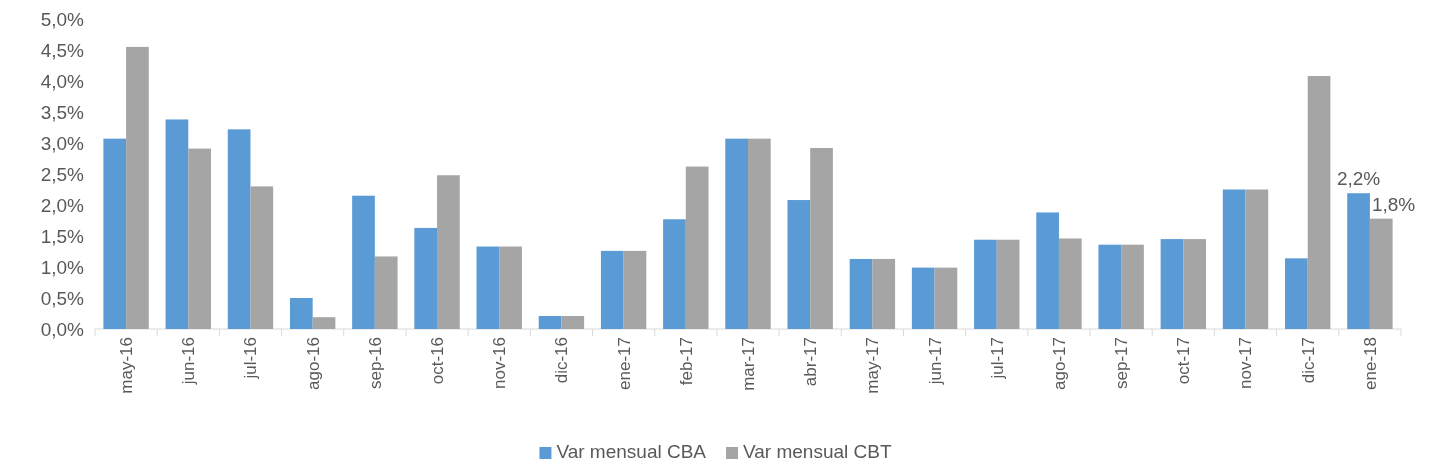  Describe the element at coordinates (62, 205) in the screenshot. I see `y-tick-label: 2,0%` at that location.